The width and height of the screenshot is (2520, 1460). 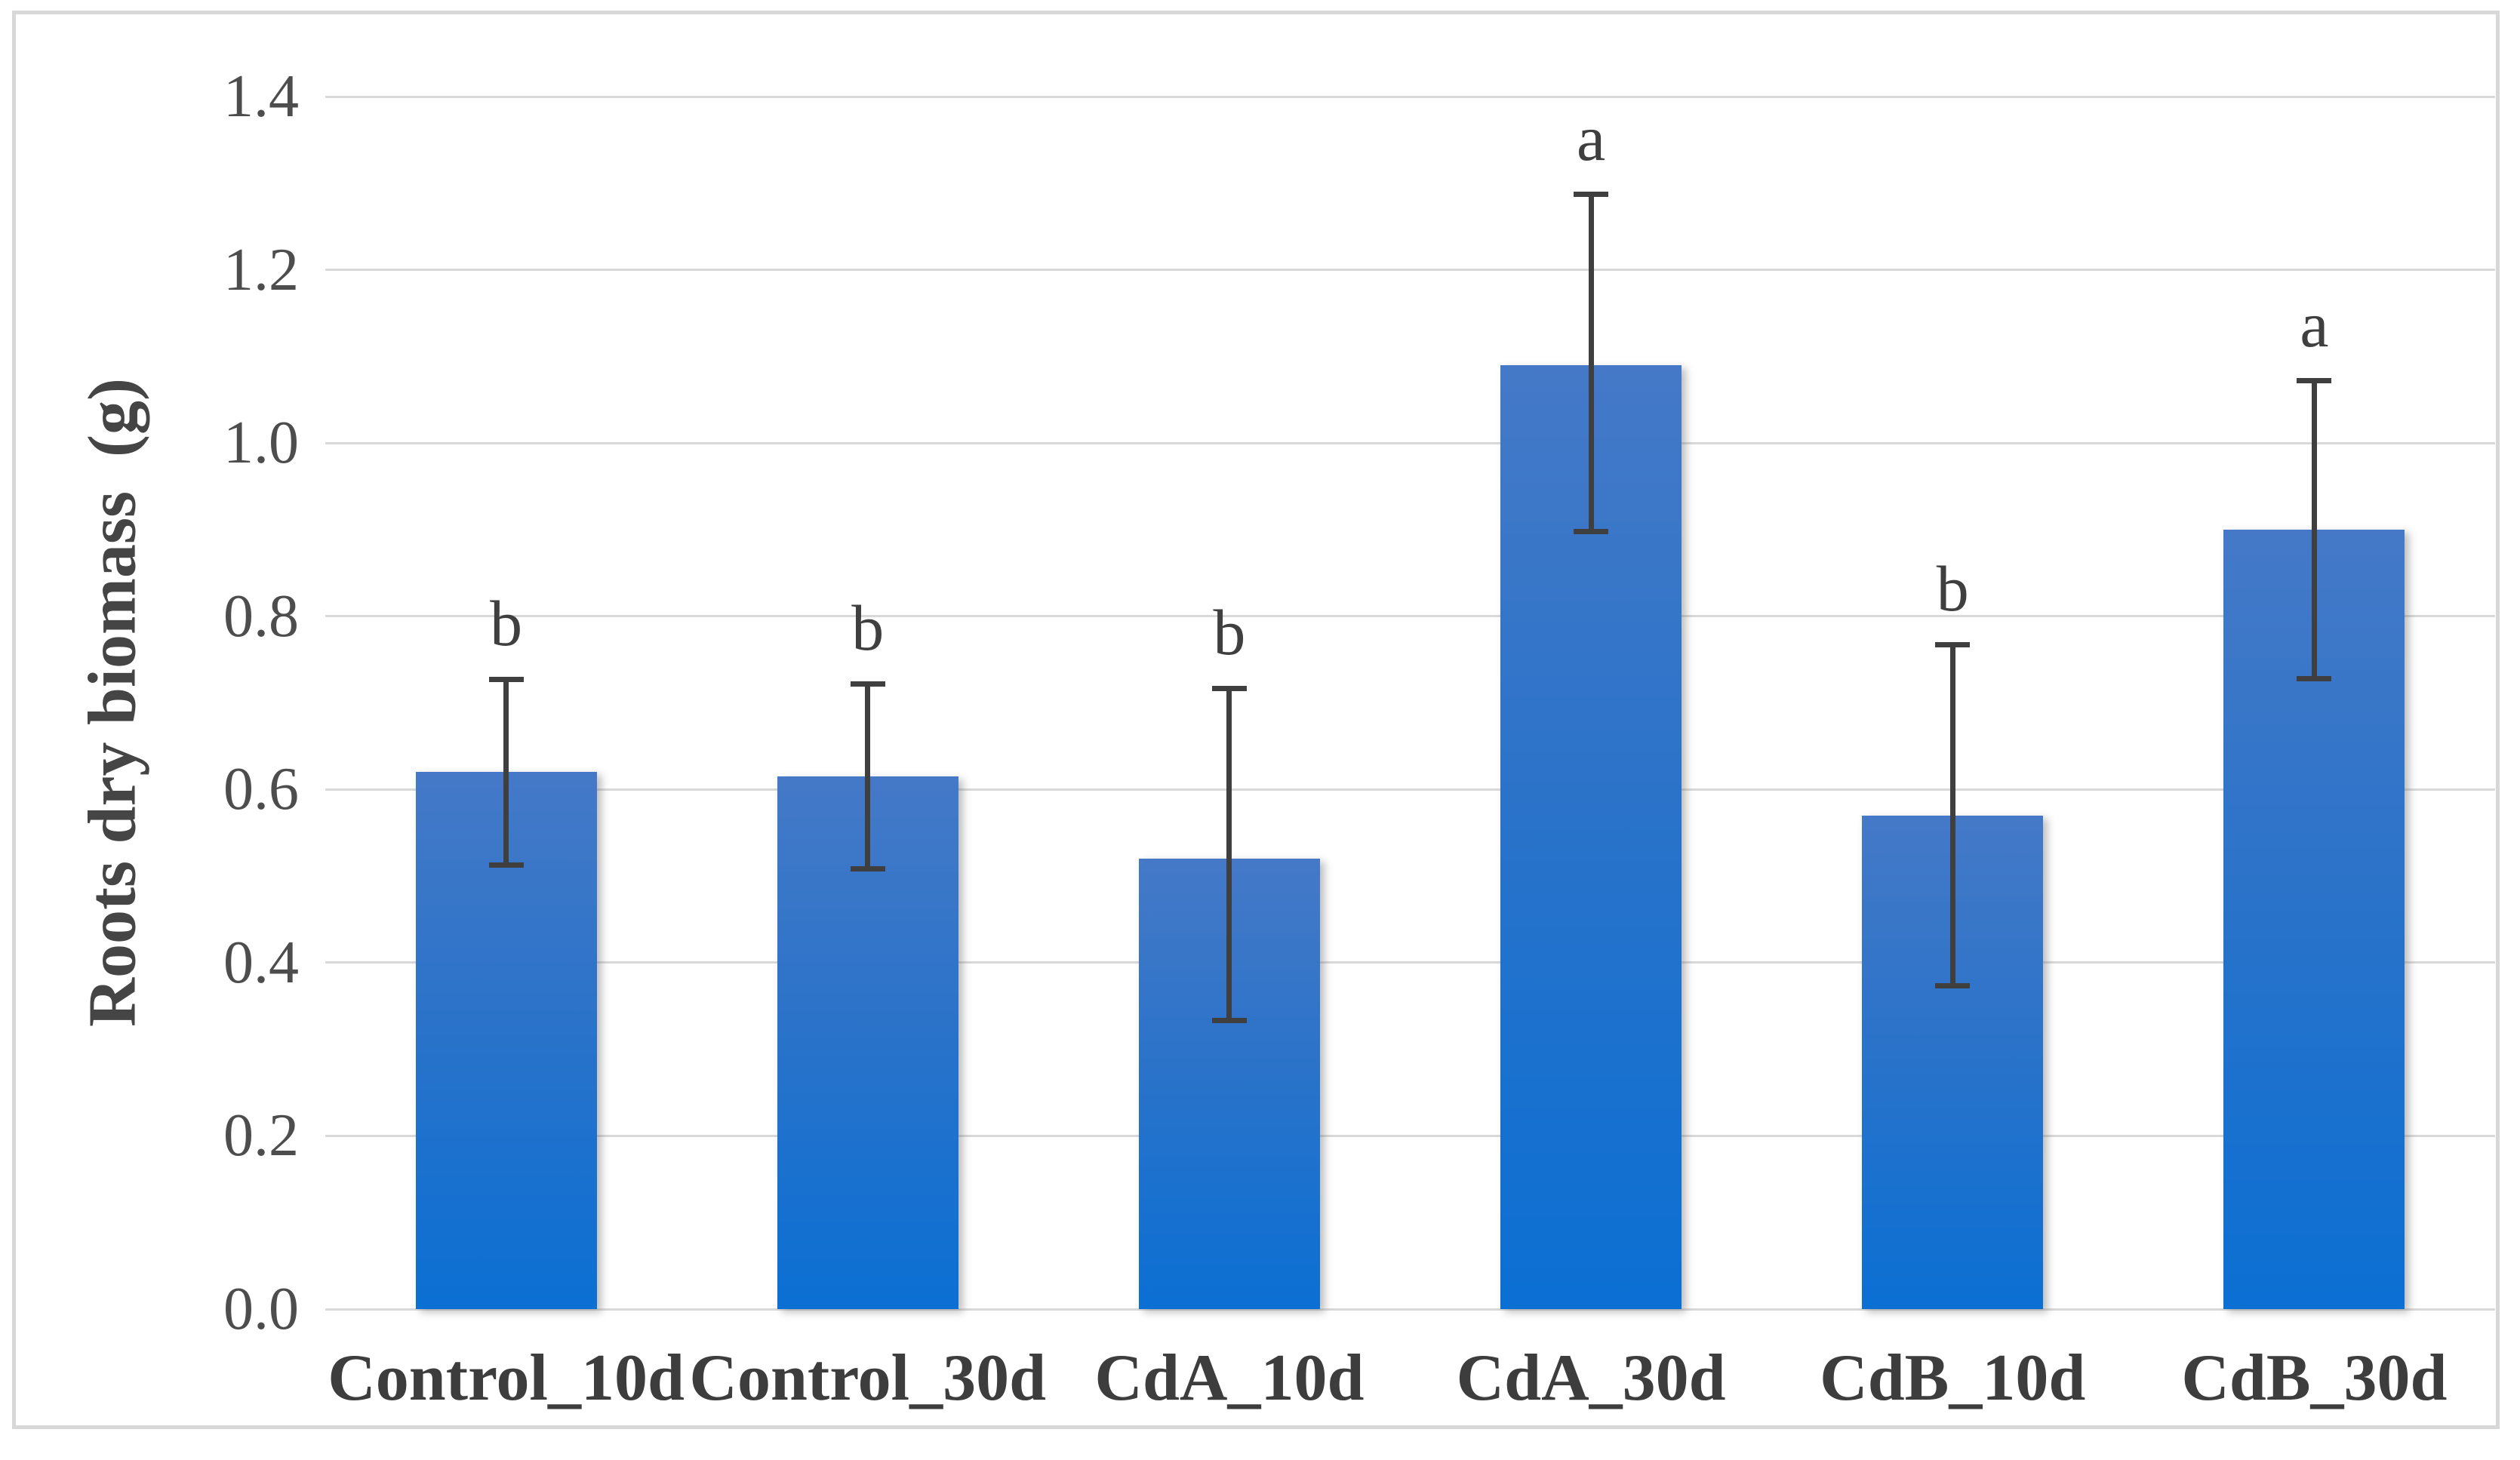 I want to click on gridline-1.2, so click(x=1410, y=270).